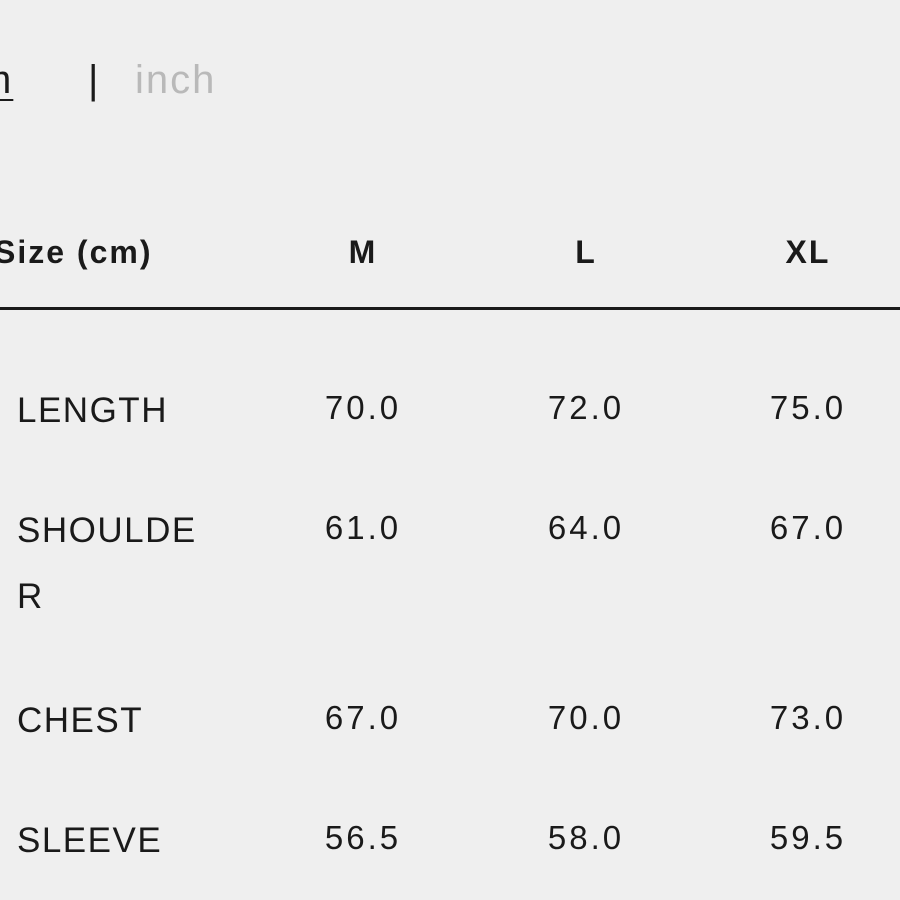  I want to click on cell-value: 56.5, so click(363, 837).